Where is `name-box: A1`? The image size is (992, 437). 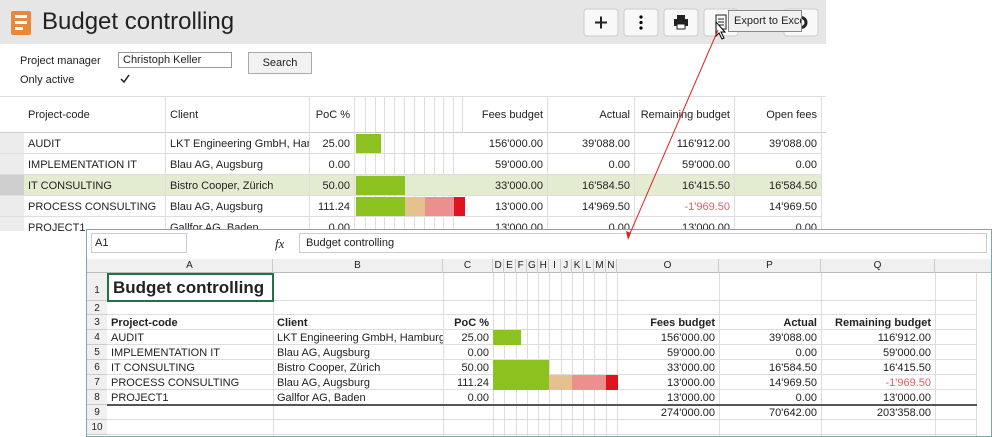 name-box: A1 is located at coordinates (139, 243).